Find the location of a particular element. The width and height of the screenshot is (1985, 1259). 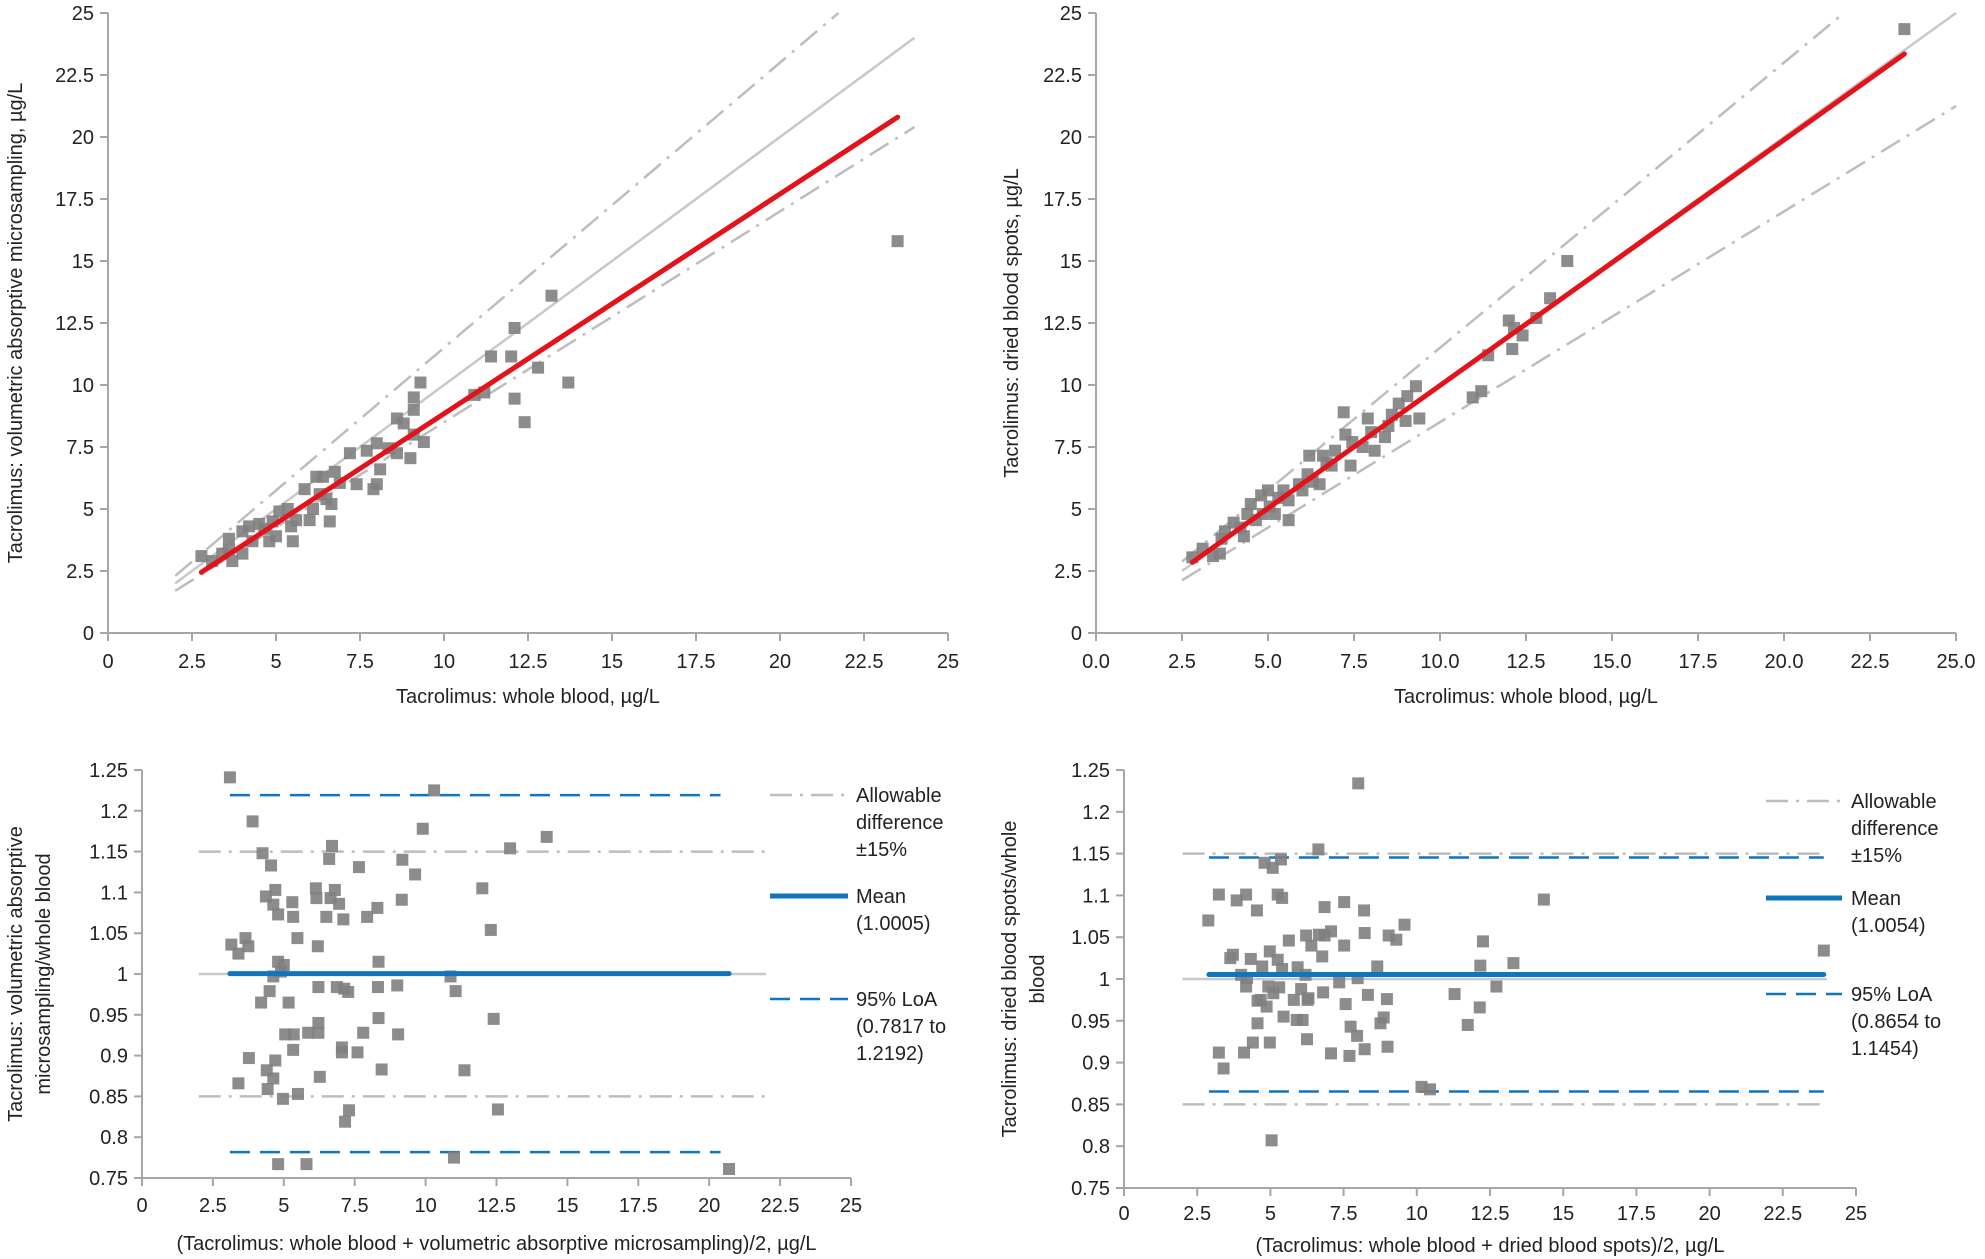

x-tick-label: 0 is located at coordinates (107, 662).